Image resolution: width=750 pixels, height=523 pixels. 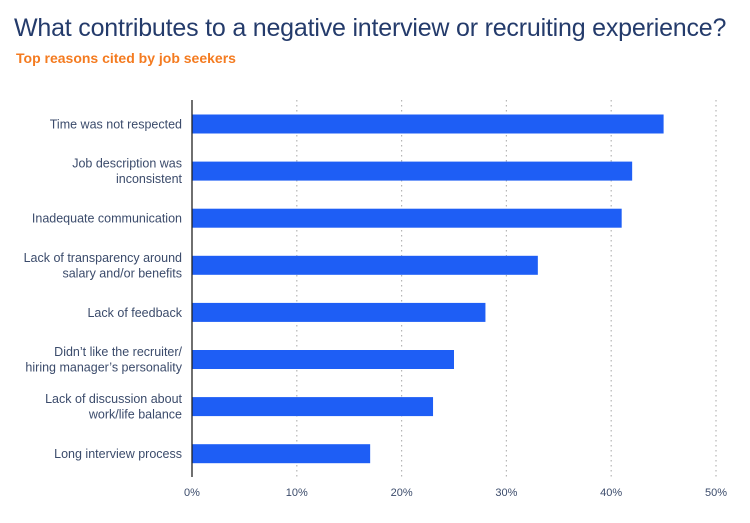 I want to click on category-label-line: Job description was, so click(x=127, y=164).